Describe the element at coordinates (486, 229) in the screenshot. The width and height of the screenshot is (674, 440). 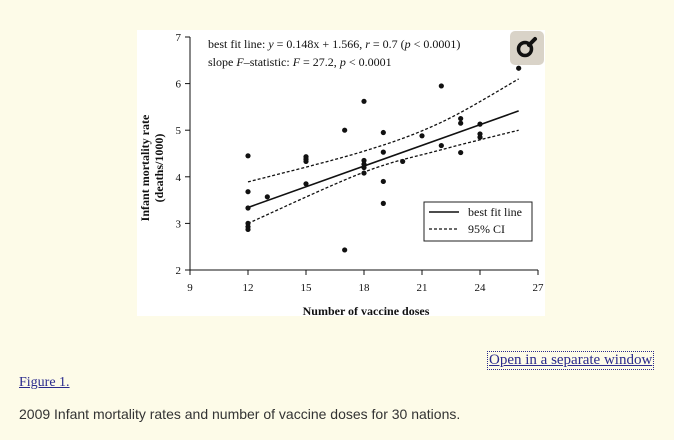
I see `legend-label-ci: 95% CI` at that location.